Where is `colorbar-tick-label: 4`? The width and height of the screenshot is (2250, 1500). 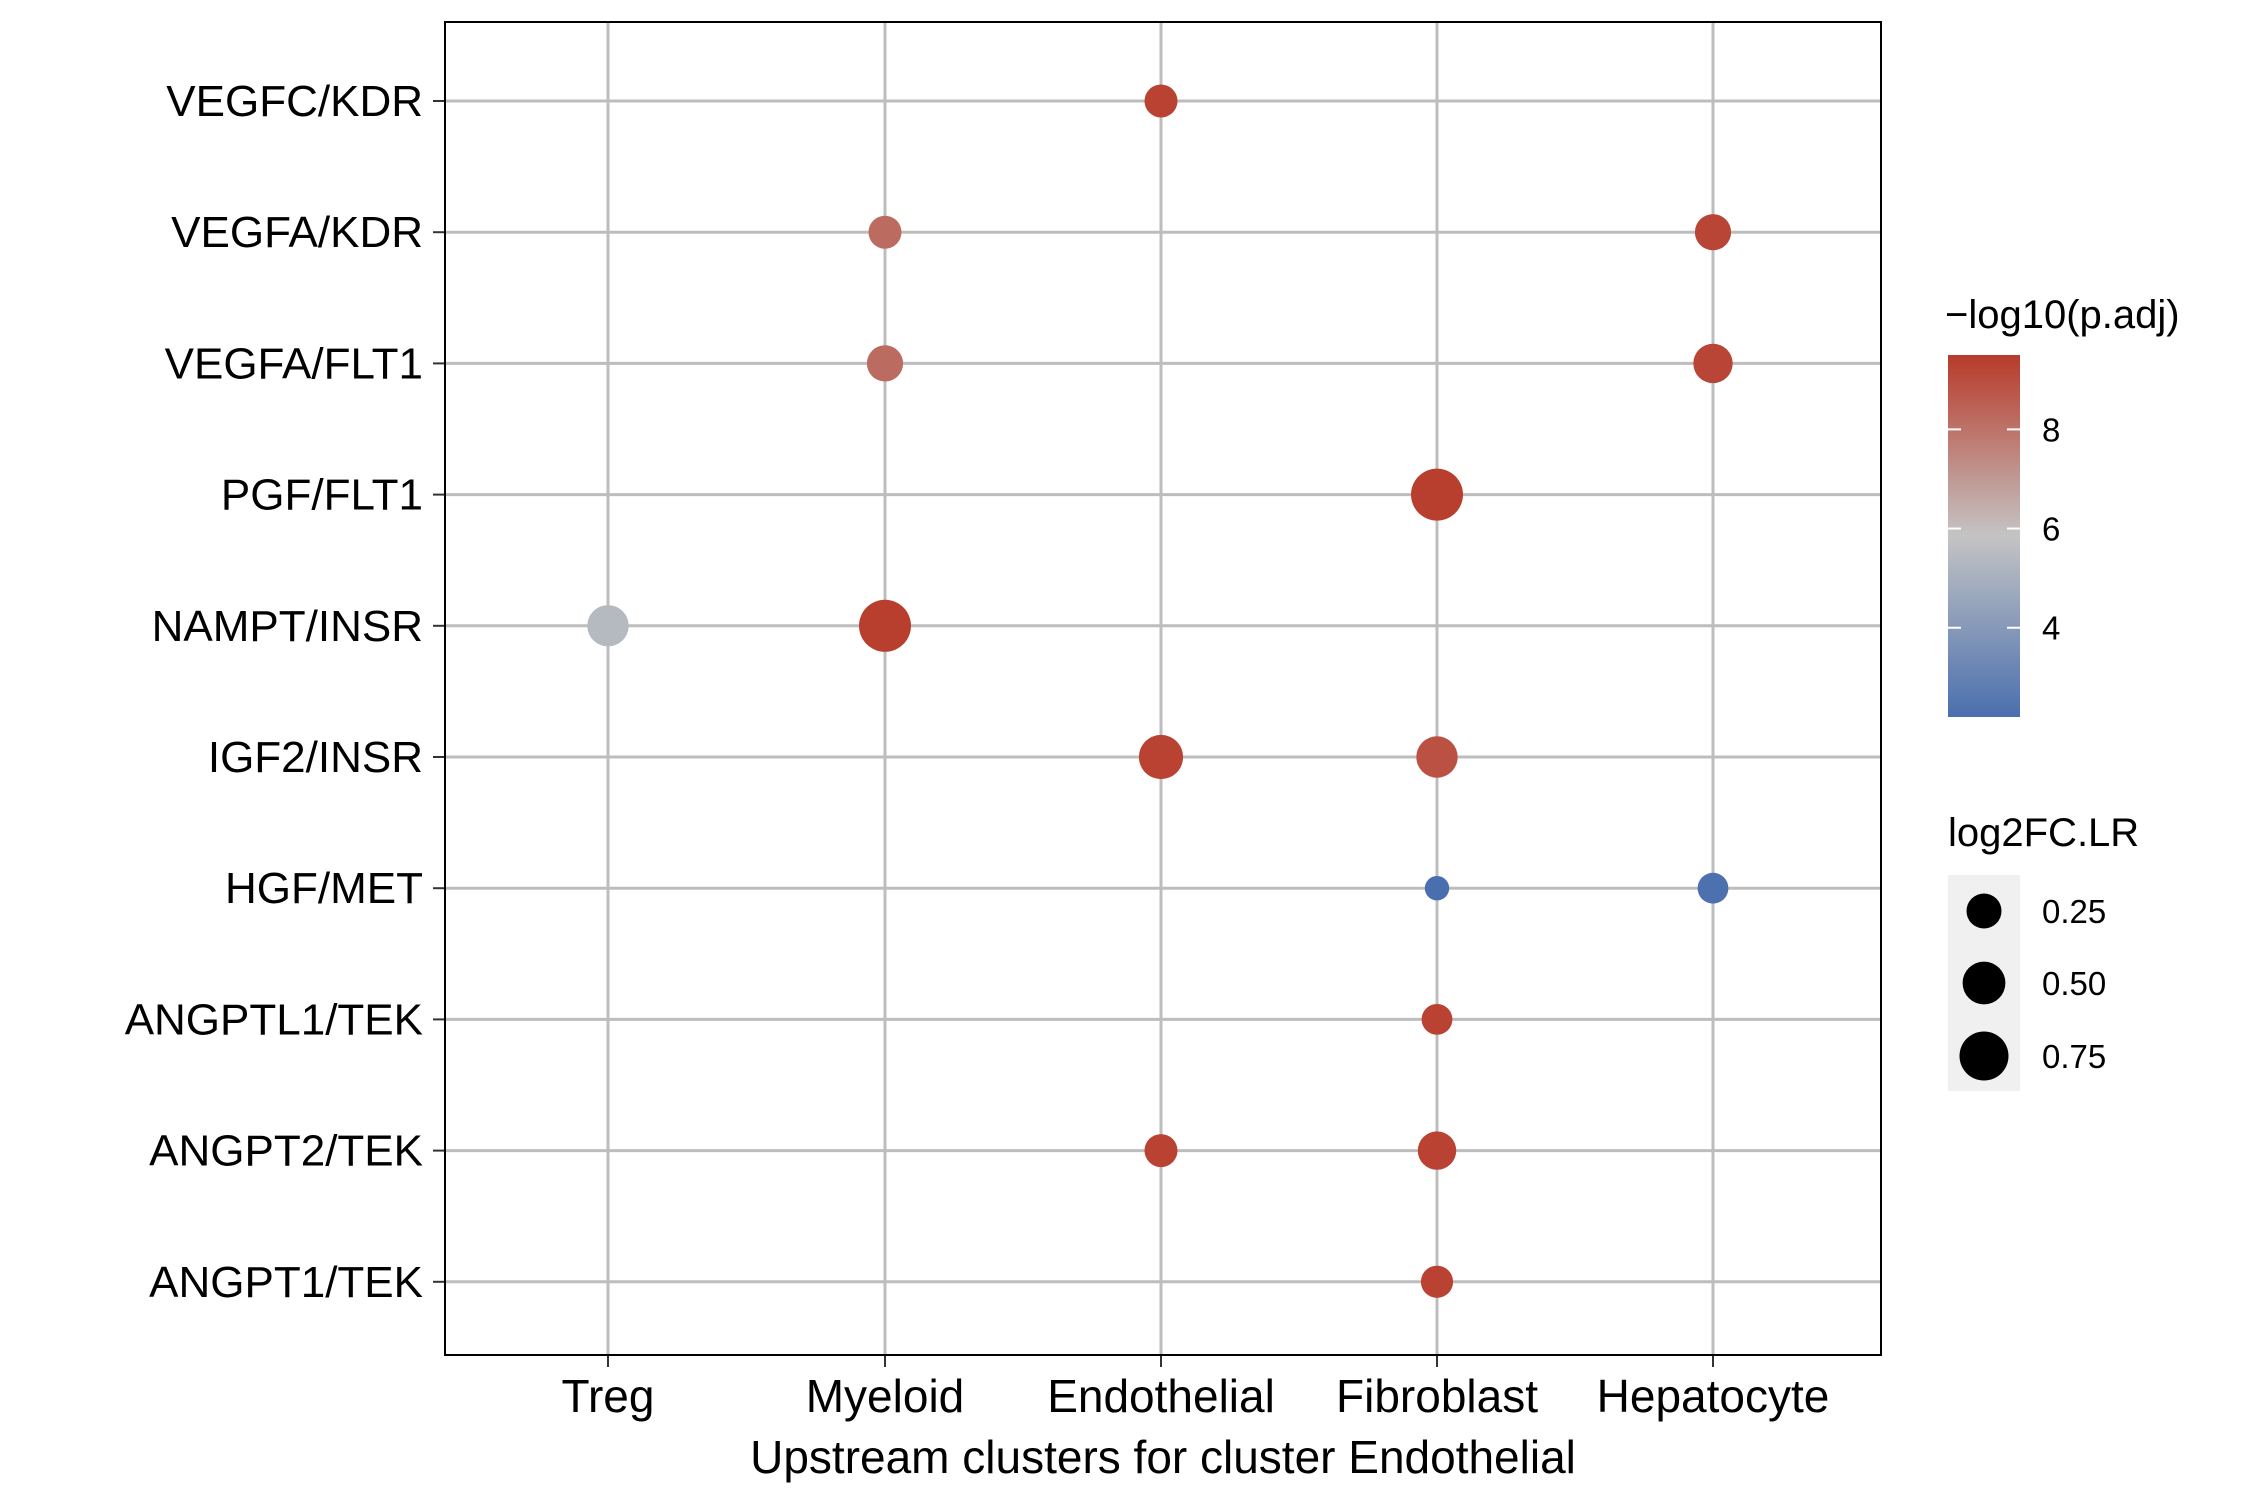
colorbar-tick-label: 4 is located at coordinates (2051, 628).